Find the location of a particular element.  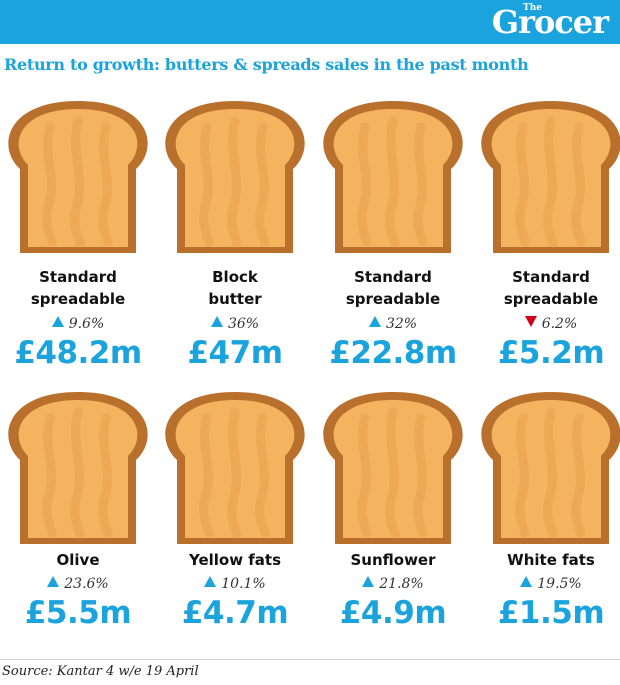

change-indicator: 6.2% is located at coordinates (548, 324).